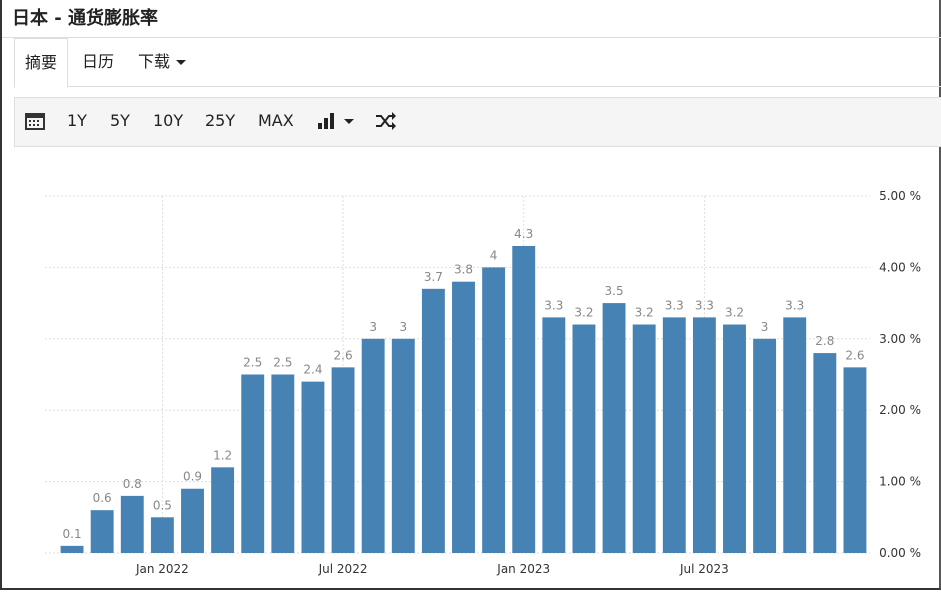 This screenshot has width=941, height=600. I want to click on page-title: 日本 - 通货膨胀率, so click(85, 18).